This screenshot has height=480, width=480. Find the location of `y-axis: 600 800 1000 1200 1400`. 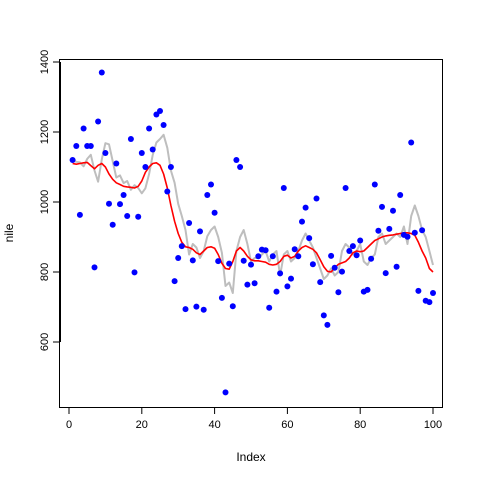

y-axis: 600 800 1000 1200 1400 is located at coordinates (50, 200).